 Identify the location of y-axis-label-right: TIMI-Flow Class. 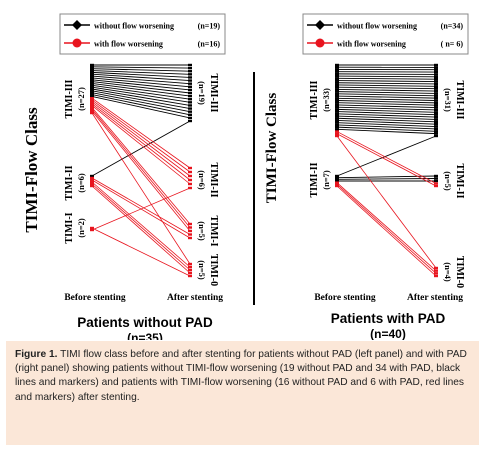
(272, 148).